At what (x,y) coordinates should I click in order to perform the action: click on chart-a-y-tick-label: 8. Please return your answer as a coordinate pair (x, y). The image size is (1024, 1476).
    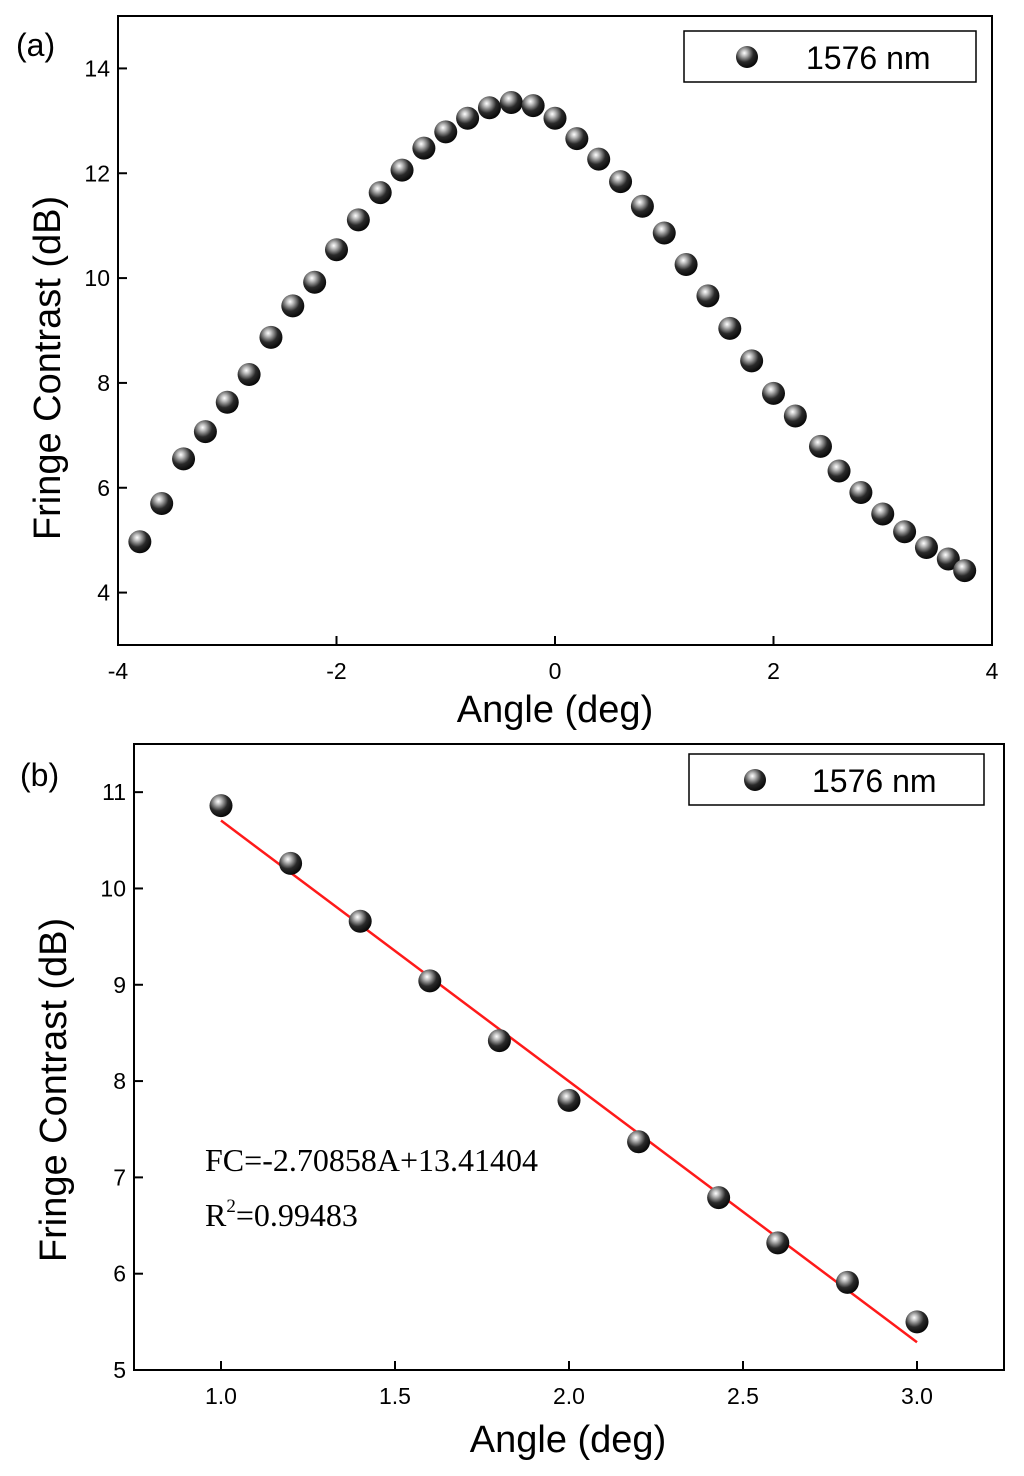
    Looking at the image, I should click on (103, 383).